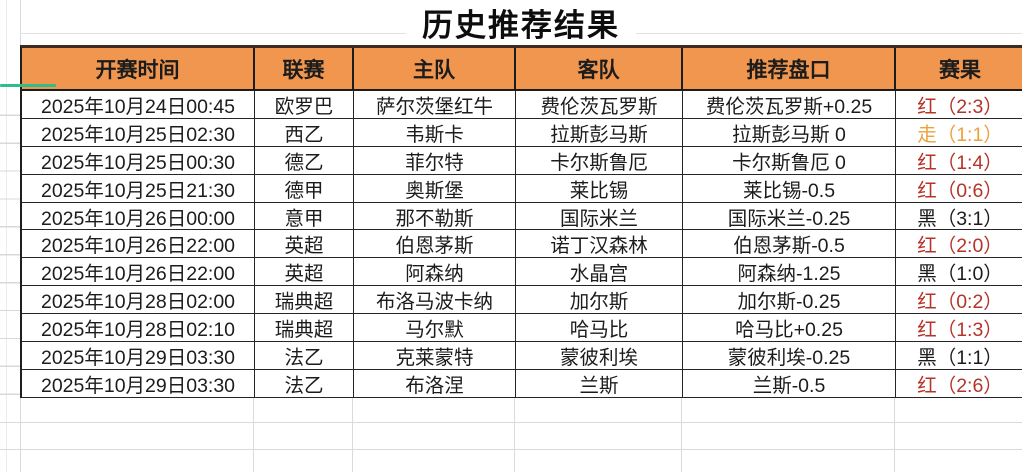  I want to click on cell-away: 哈马比, so click(599, 328).